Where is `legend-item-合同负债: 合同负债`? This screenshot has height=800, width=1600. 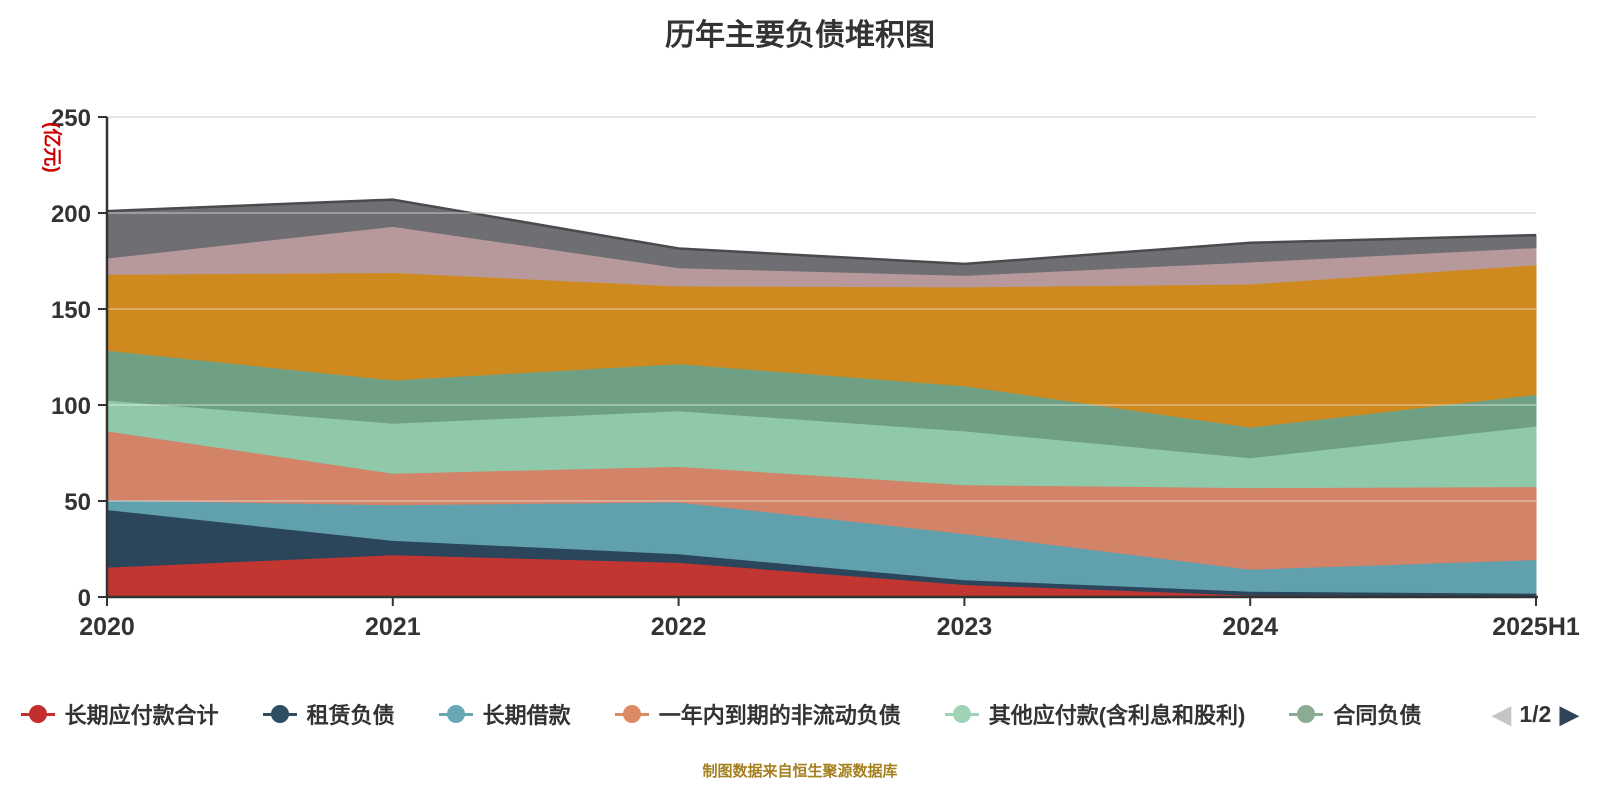 legend-item-合同负债: 合同负债 is located at coordinates (1355, 714).